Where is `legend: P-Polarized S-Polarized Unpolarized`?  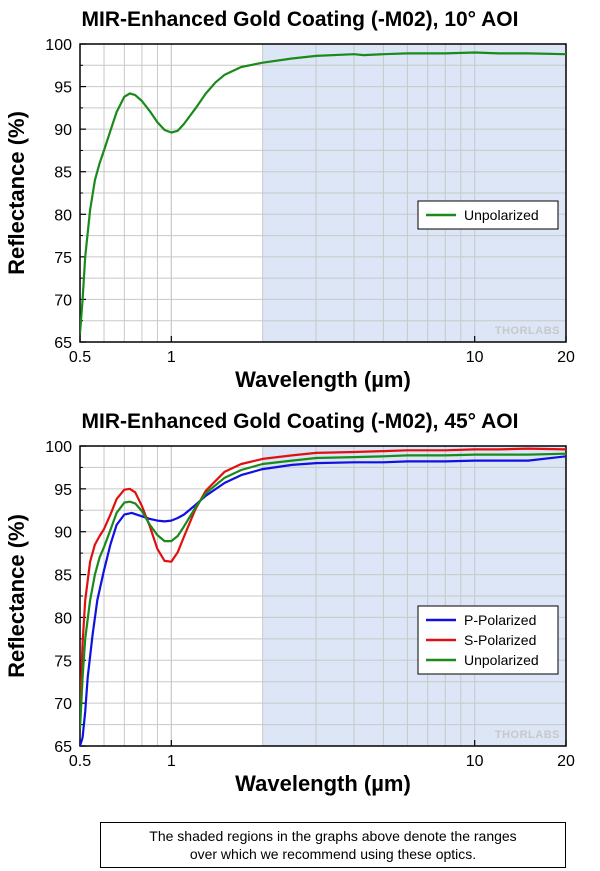
legend: P-Polarized S-Polarized Unpolarized is located at coordinates (488, 640).